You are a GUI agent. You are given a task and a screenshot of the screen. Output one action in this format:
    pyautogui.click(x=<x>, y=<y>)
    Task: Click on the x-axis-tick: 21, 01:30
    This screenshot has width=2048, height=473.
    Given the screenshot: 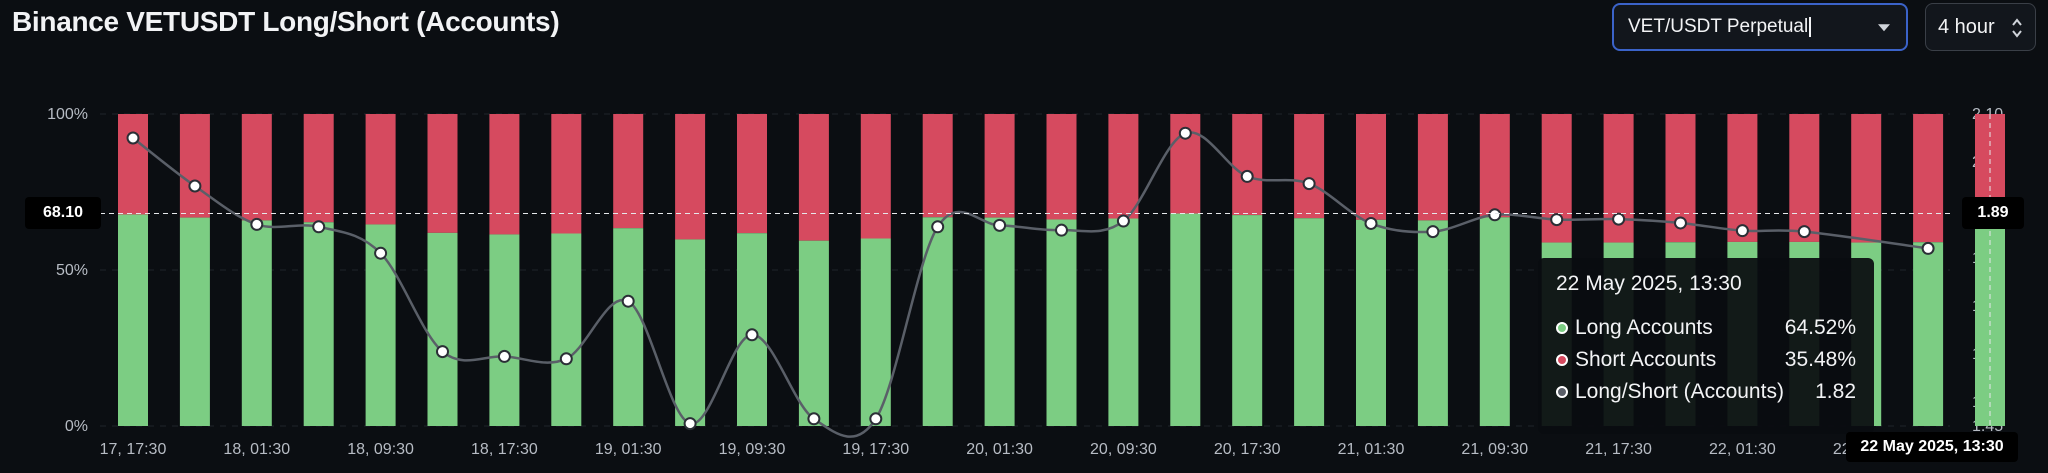 What is the action you would take?
    pyautogui.click(x=1371, y=449)
    